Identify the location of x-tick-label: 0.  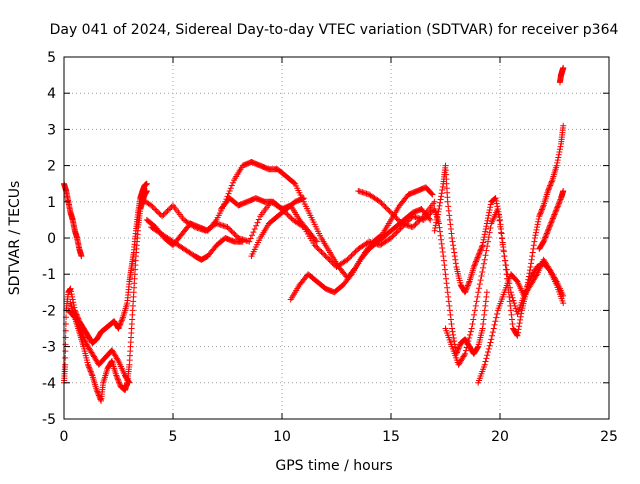
(64, 437).